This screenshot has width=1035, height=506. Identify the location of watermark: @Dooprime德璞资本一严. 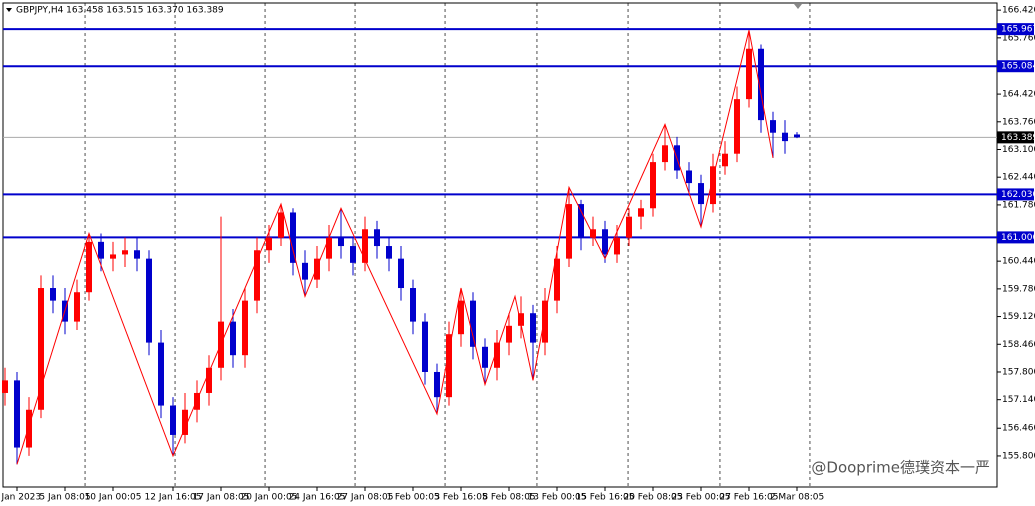
(900, 468).